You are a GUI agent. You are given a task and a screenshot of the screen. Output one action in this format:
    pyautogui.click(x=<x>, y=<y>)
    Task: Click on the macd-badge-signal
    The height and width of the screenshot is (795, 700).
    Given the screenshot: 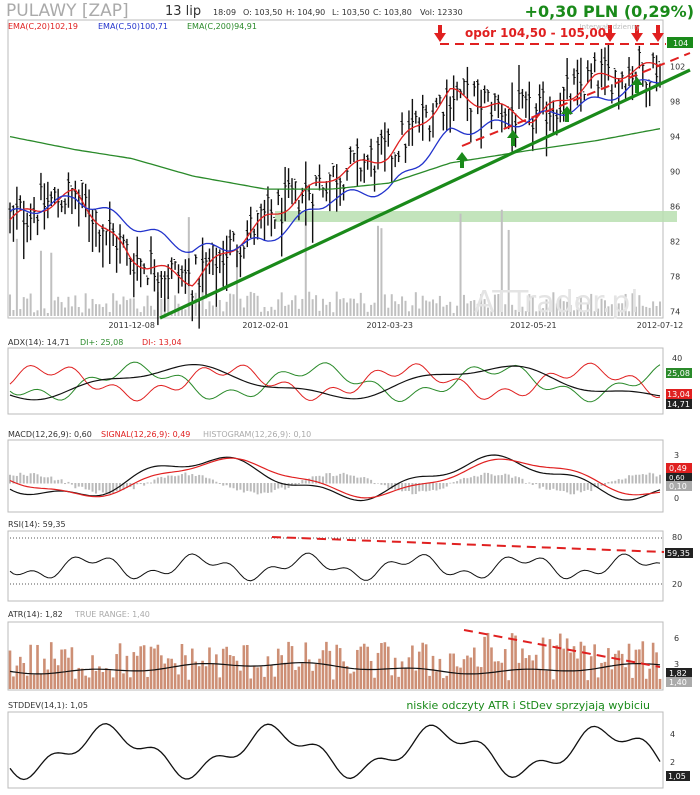 What is the action you would take?
    pyautogui.click(x=679, y=468)
    